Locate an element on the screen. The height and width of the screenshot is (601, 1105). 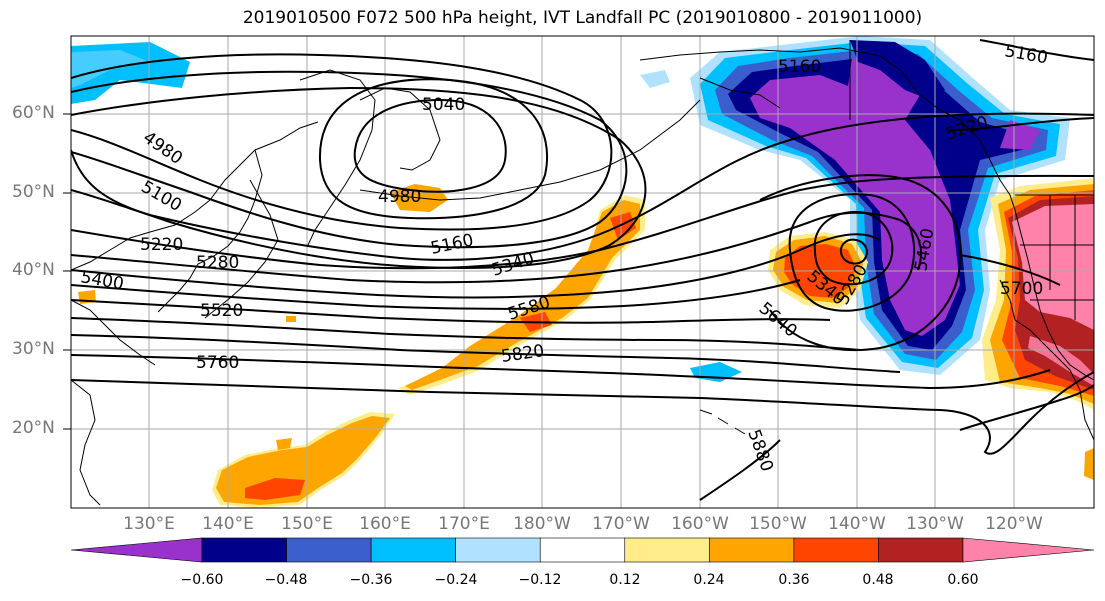
longitude-label: 180°W is located at coordinates (542, 524).